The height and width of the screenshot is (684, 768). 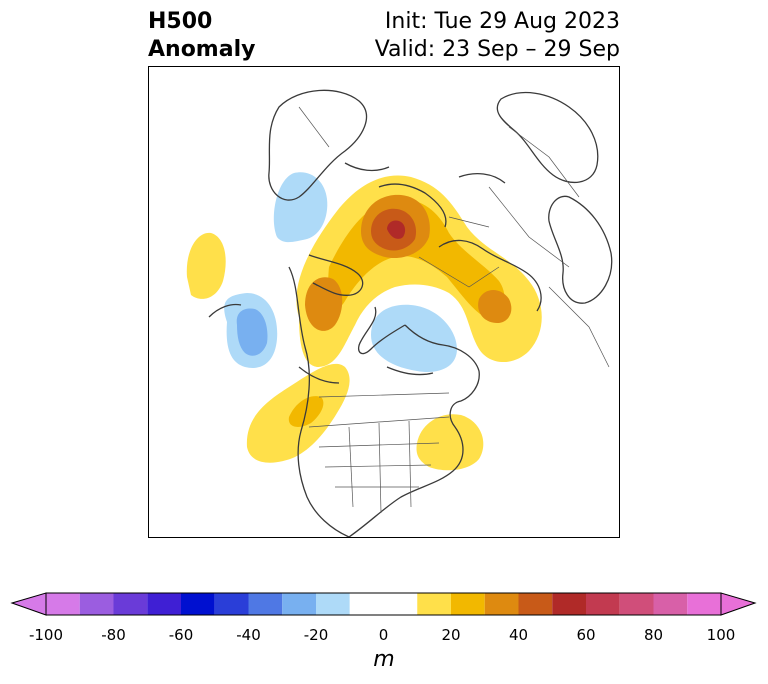 What do you see at coordinates (502, 21) in the screenshot?
I see `init-date-label: Init: Tue 29 Aug 2023` at bounding box center [502, 21].